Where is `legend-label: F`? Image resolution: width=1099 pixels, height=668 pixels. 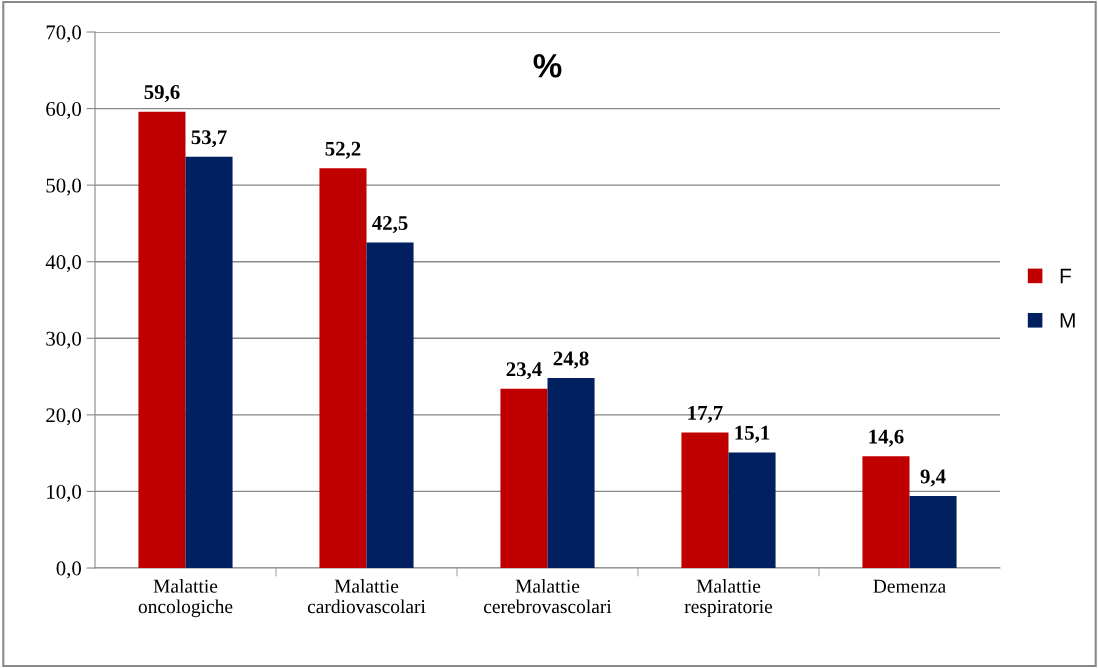
legend-label: F is located at coordinates (1065, 276).